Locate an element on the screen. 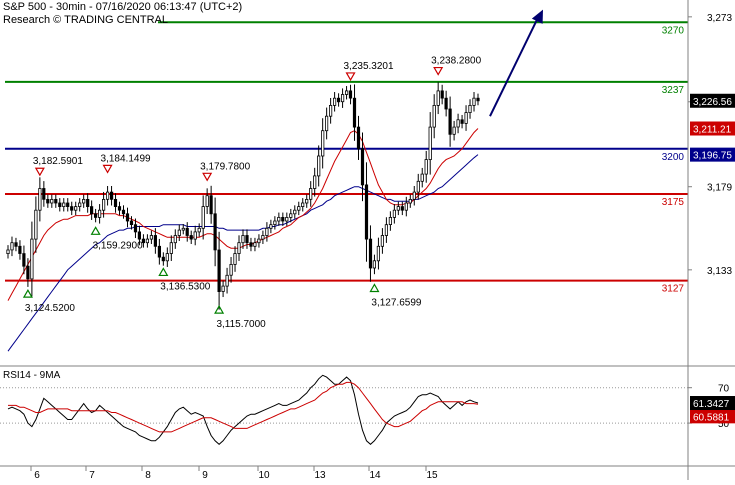 The width and height of the screenshot is (735, 485). low-label: 3,159.2900 is located at coordinates (118, 245).